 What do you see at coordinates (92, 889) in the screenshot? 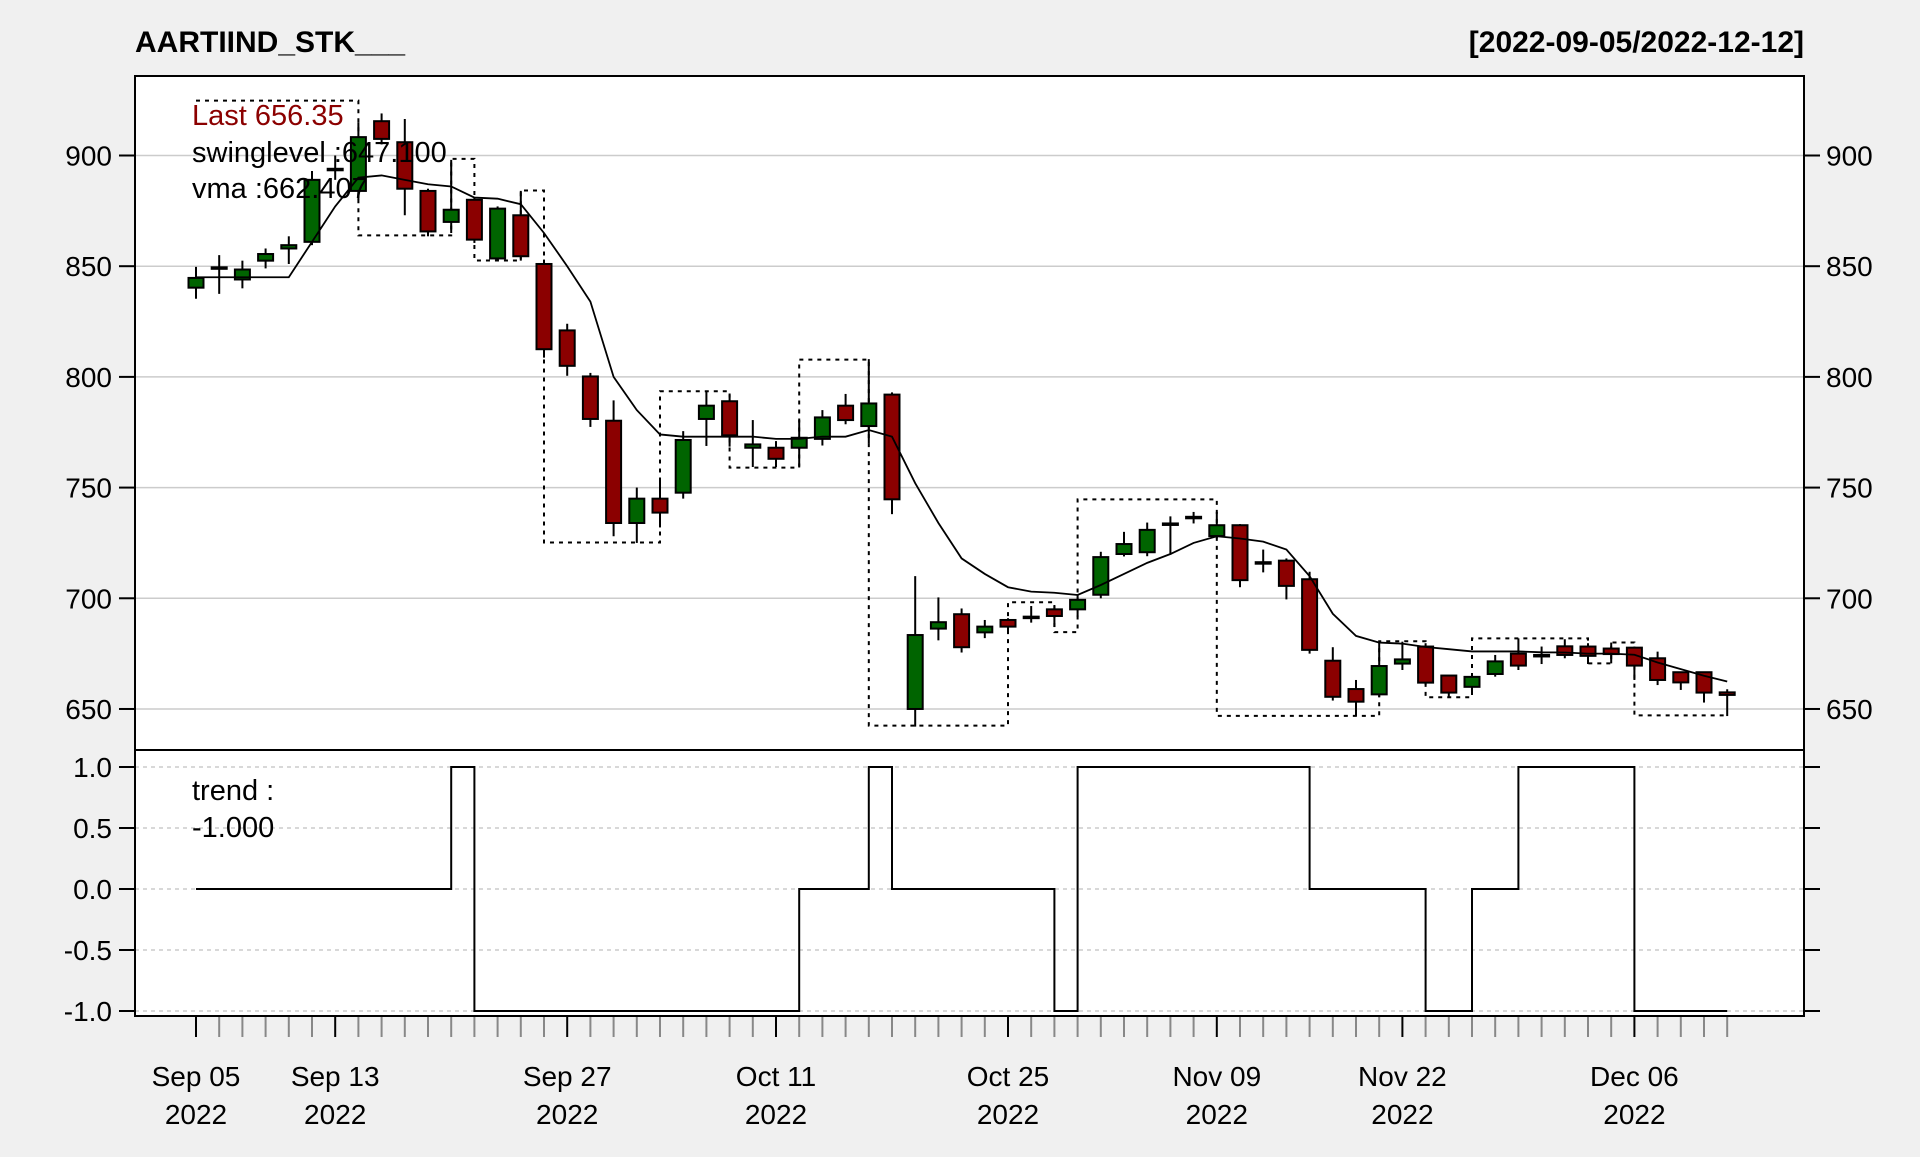
I see `y-tick-label: 0.0` at bounding box center [92, 889].